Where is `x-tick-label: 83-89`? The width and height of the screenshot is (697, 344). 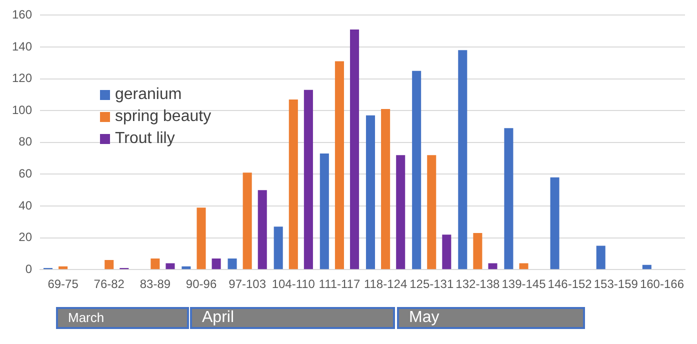
x-tick-label: 83-89 is located at coordinates (155, 284).